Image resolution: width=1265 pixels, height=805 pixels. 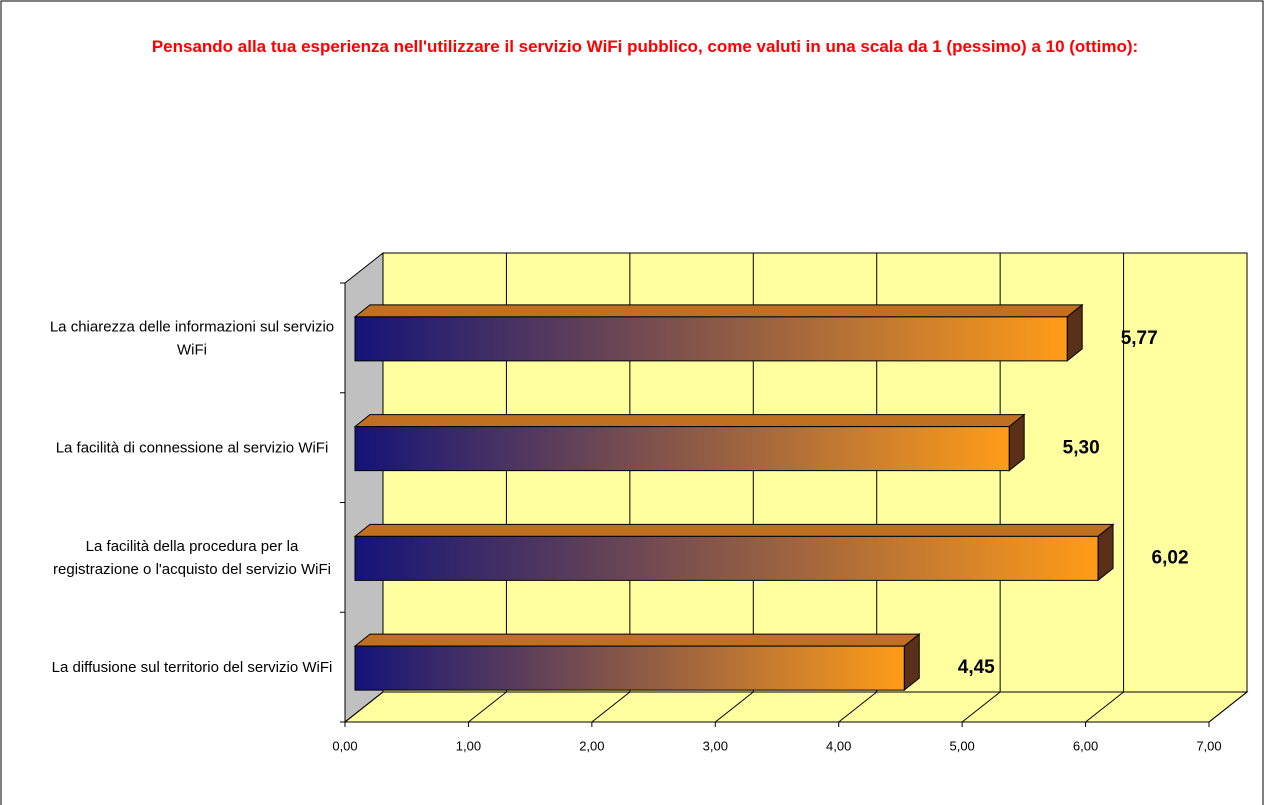 I want to click on x-tick-label: 5,00, so click(x=961, y=745).